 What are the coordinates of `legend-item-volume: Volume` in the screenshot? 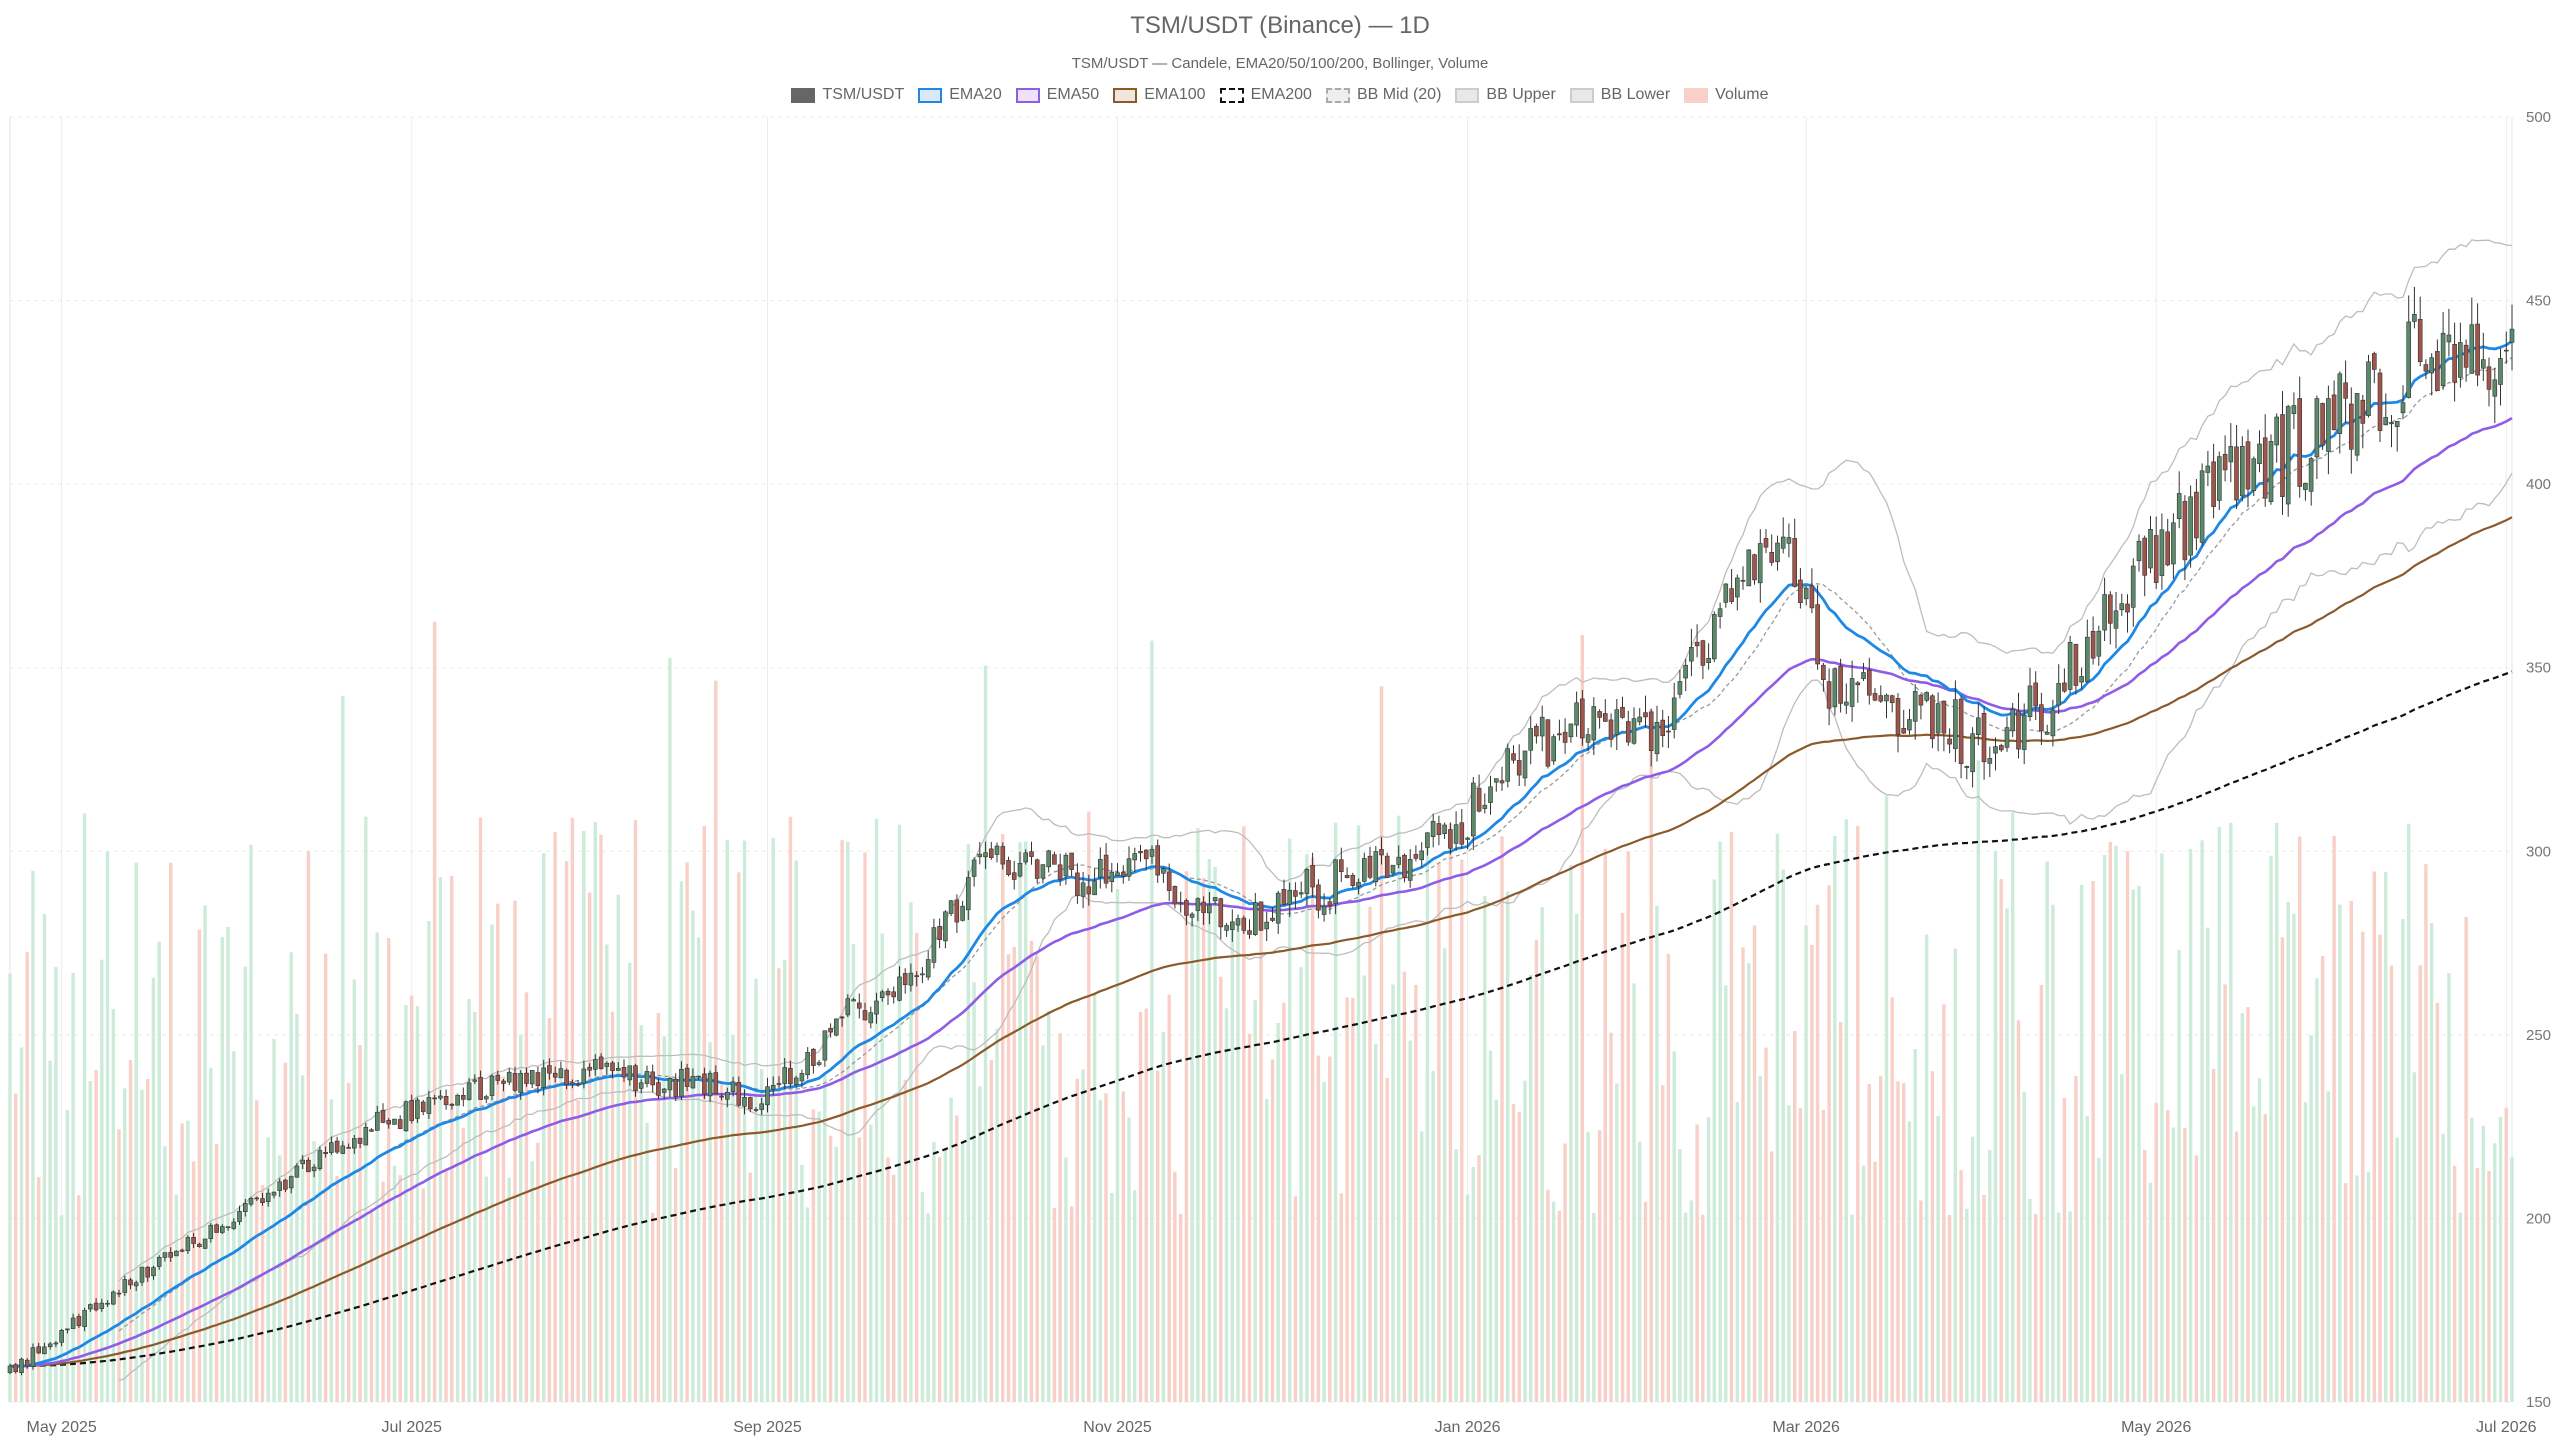 It's located at (1726, 95).